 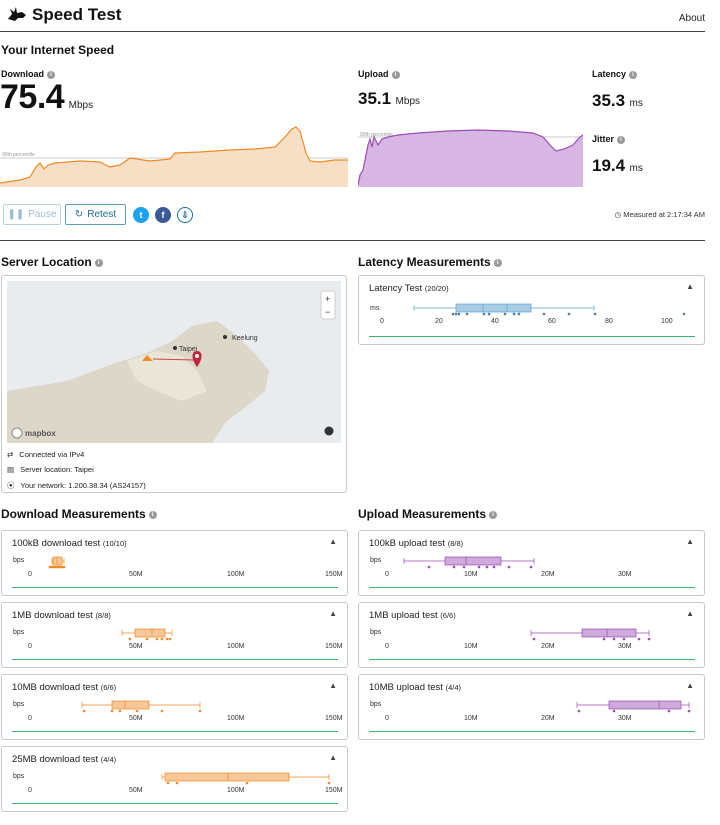 I want to click on map-label-keelung: Keelung, so click(x=245, y=338).